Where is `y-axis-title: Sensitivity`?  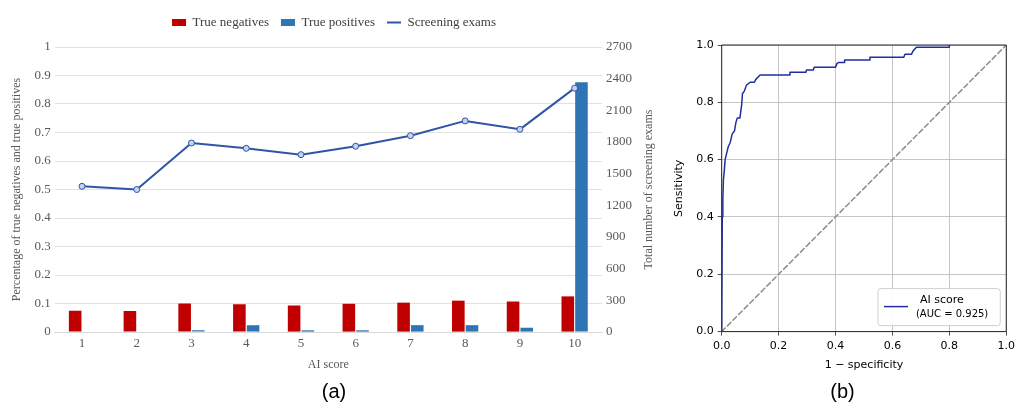 y-axis-title: Sensitivity is located at coordinates (679, 188).